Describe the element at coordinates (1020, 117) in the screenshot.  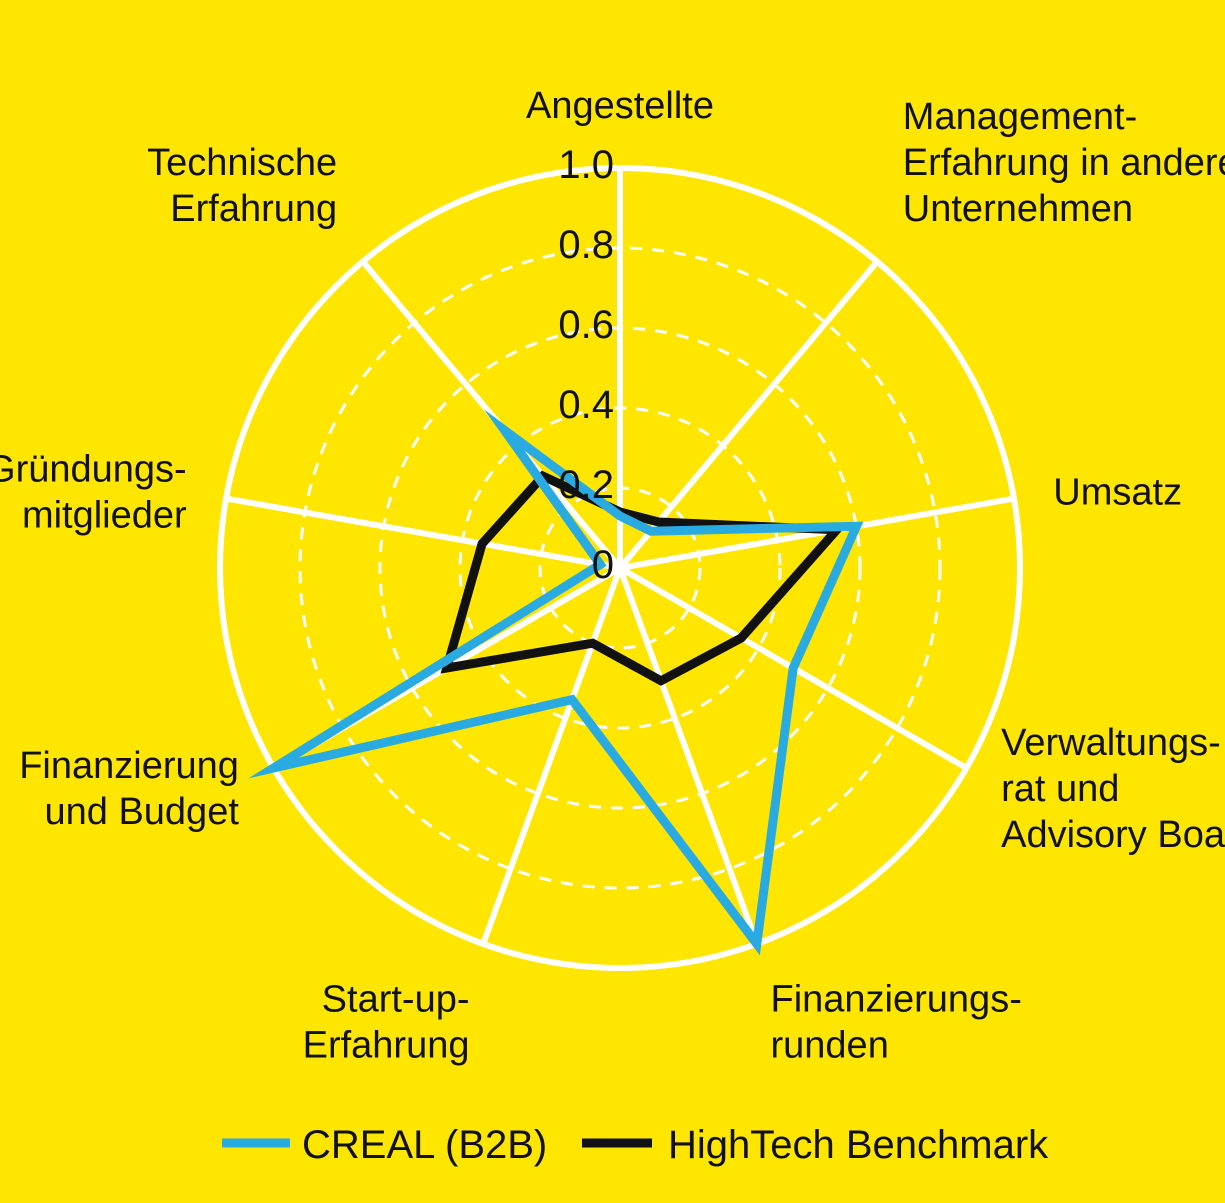
I see `axis-label-line: Management-` at that location.